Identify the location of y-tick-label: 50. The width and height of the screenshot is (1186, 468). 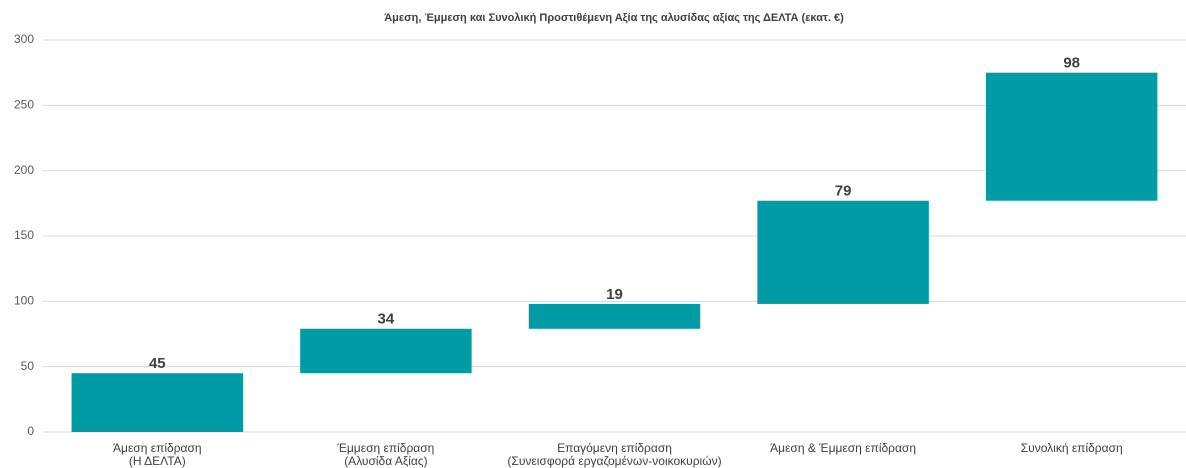
(28, 366).